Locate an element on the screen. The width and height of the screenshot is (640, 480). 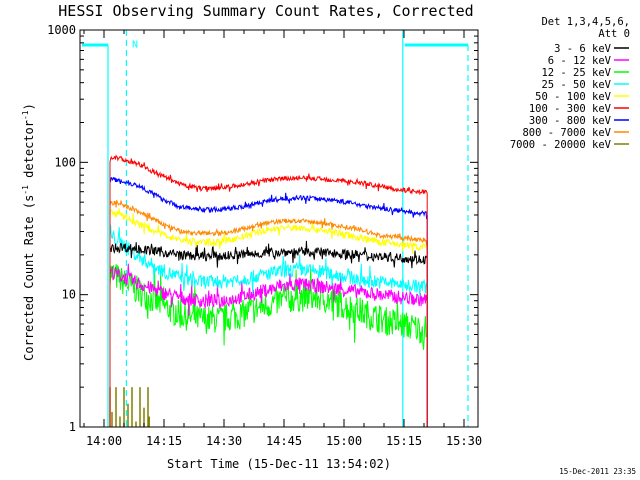
legend-label-6: 300 - 800 keV is located at coordinates (570, 121).